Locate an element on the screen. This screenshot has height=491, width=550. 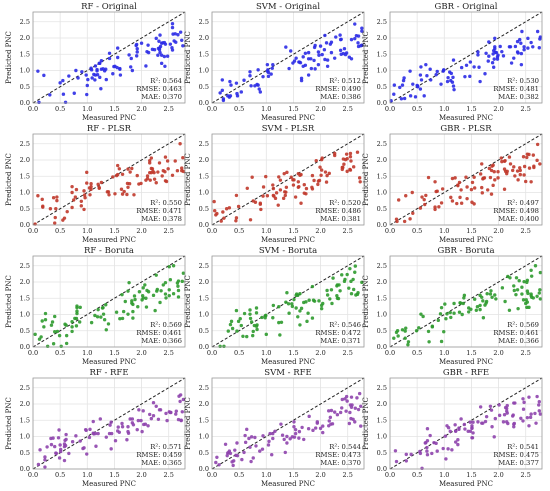
mae-metric: MAE: 0.382 is located at coordinates (518, 97).